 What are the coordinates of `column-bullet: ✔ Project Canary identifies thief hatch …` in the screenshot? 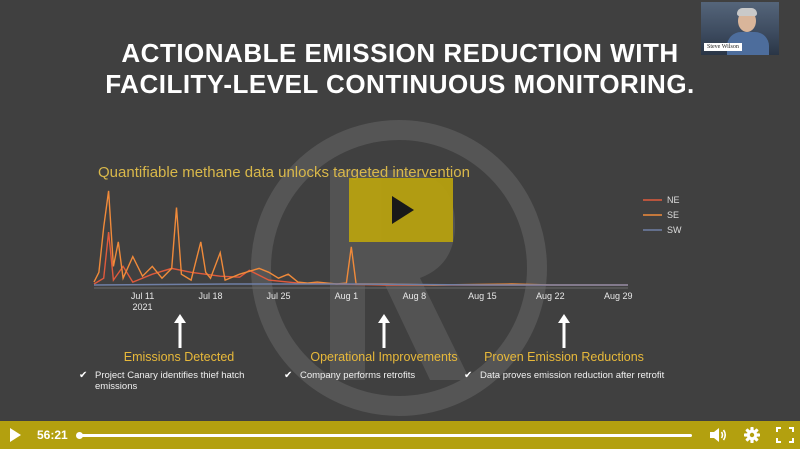 It's located at (179, 381).